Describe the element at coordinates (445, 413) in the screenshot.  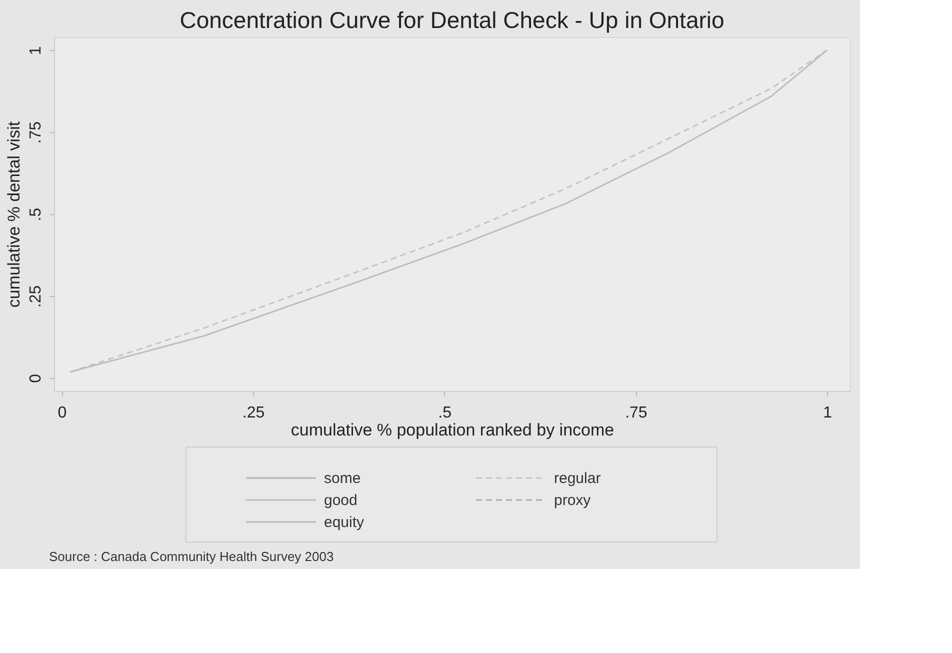
I see `x-tick-label: .5` at that location.